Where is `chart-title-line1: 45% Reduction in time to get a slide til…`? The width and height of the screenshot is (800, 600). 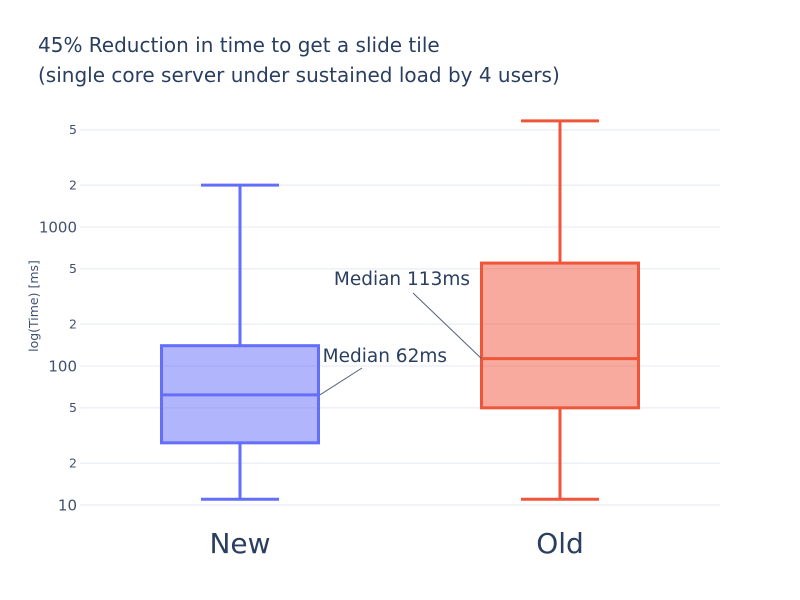 chart-title-line1: 45% Reduction in time to get a slide til… is located at coordinates (239, 45).